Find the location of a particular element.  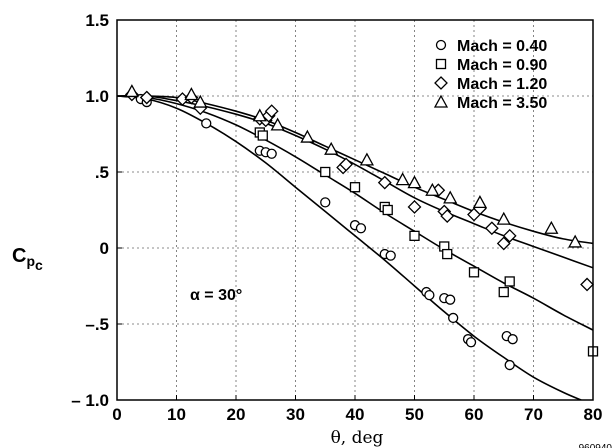

y-axis-label-sub1: p is located at coordinates (30, 261).